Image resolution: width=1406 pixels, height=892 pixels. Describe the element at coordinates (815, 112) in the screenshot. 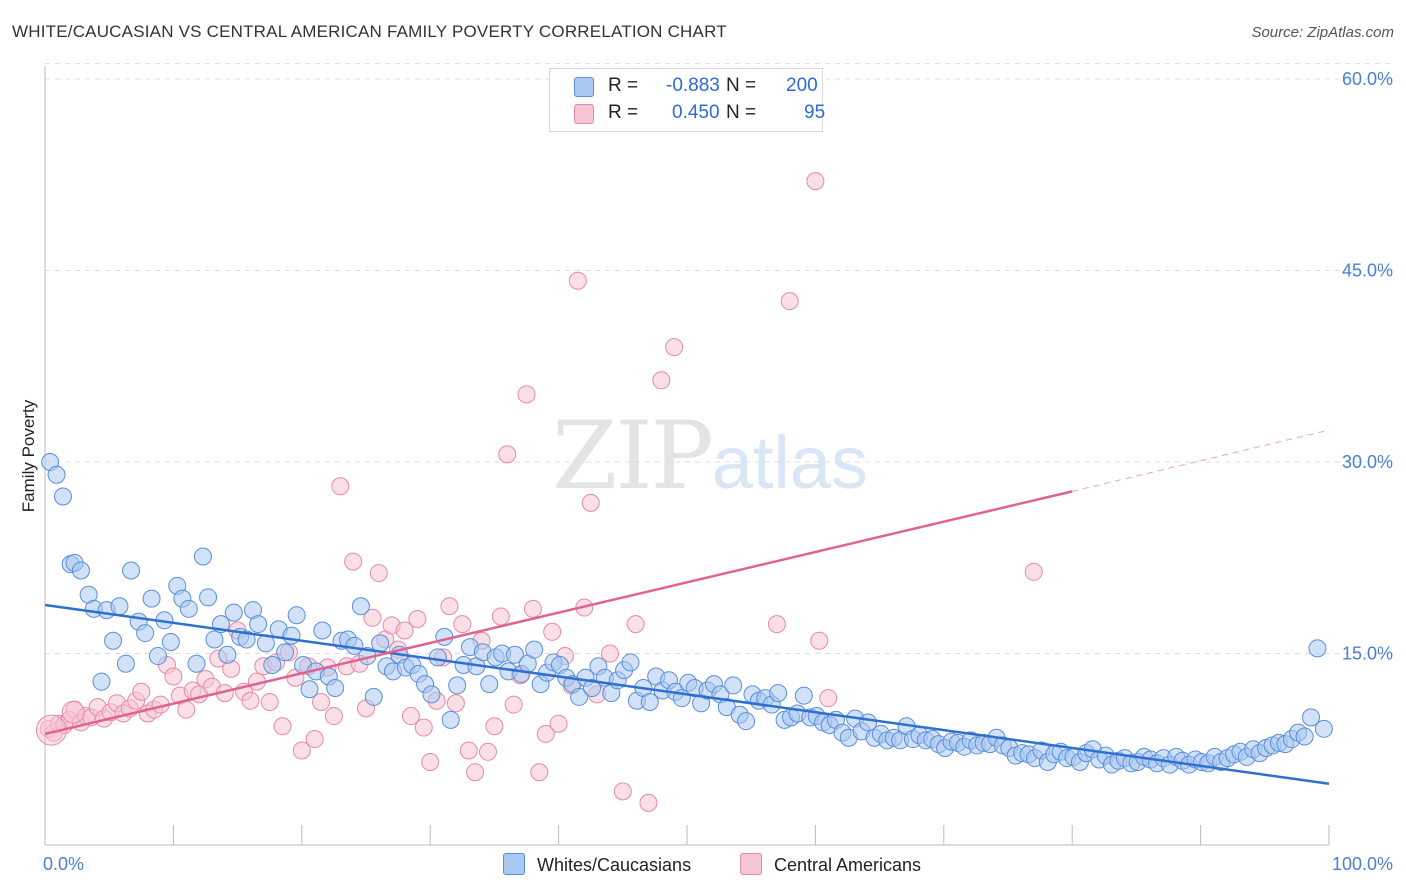

I see `legend-n-value: 95` at that location.